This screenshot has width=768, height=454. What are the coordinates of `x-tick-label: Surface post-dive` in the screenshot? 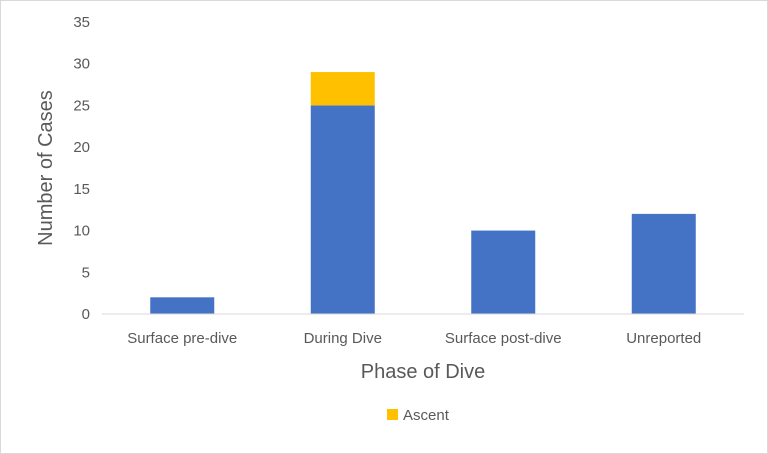 It's located at (503, 338).